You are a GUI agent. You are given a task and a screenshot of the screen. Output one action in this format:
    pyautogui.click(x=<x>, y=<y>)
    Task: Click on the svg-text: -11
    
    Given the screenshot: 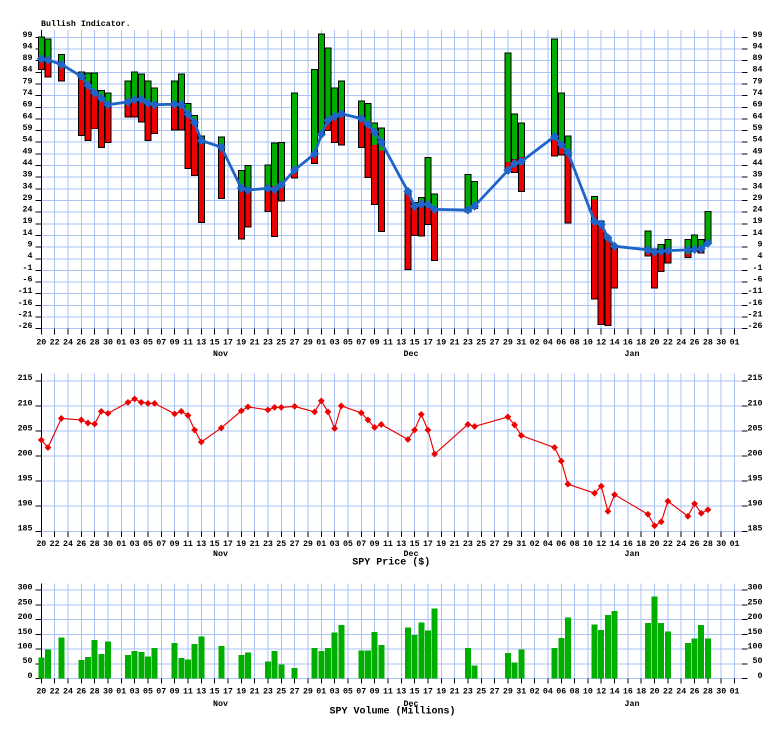 What is the action you would take?
    pyautogui.click(x=25, y=291)
    